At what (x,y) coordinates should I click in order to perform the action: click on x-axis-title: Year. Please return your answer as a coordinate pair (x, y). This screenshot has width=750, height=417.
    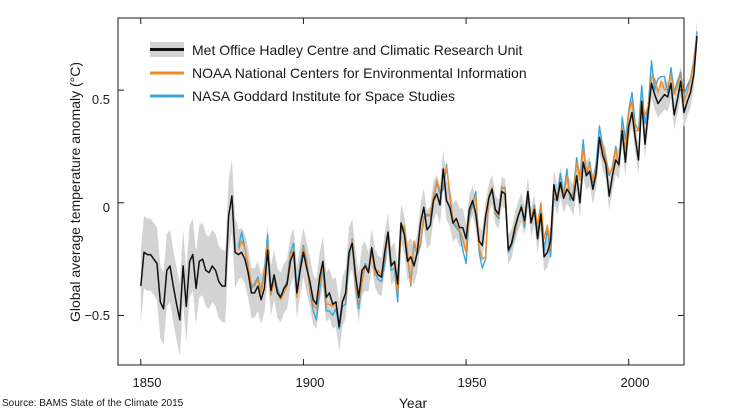
    Looking at the image, I should click on (413, 403).